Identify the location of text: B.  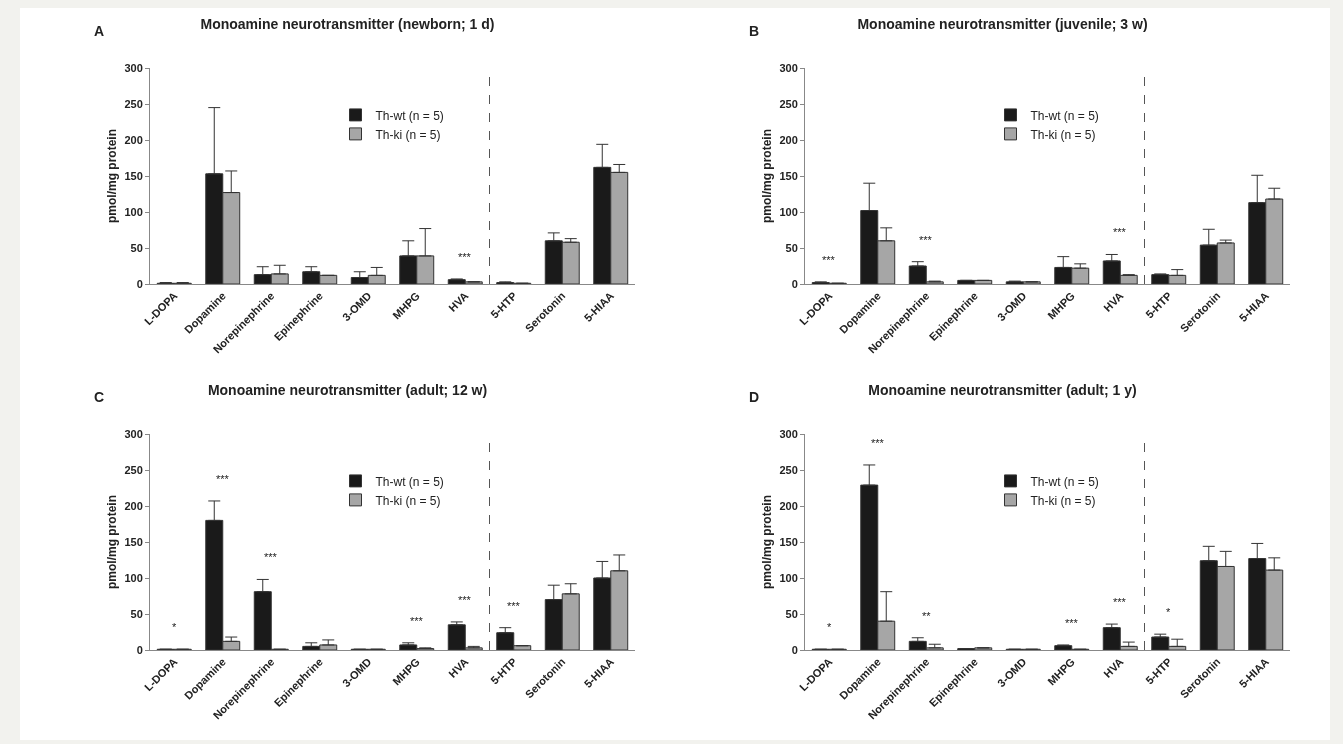
(754, 31).